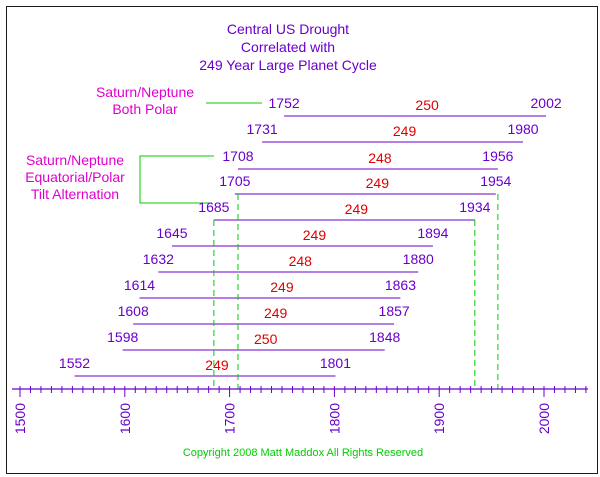 This screenshot has height=477, width=600. Describe the element at coordinates (133, 311) in the screenshot. I see `cycle-start-label: 1608` at that location.